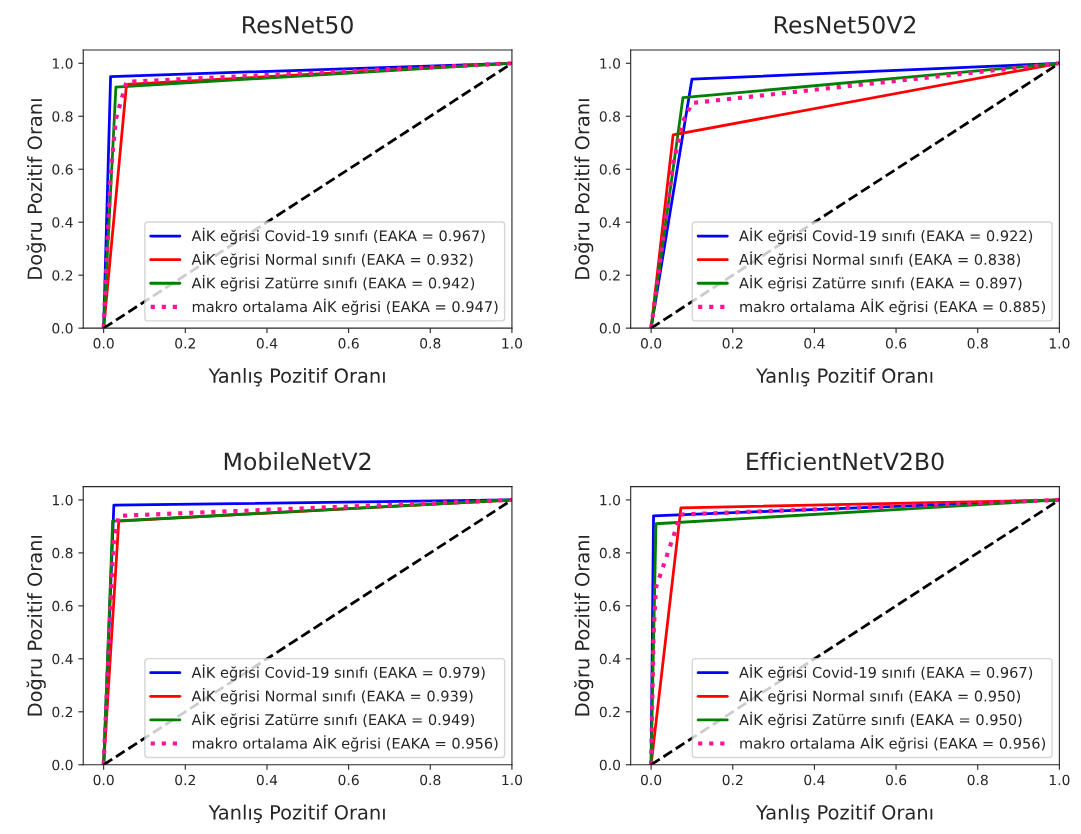 The image size is (1081, 834). Describe the element at coordinates (880, 283) in the screenshot. I see `legend-label: AİK eğrisi Zatürre sınıfı (EAKA = 0.897)` at that location.